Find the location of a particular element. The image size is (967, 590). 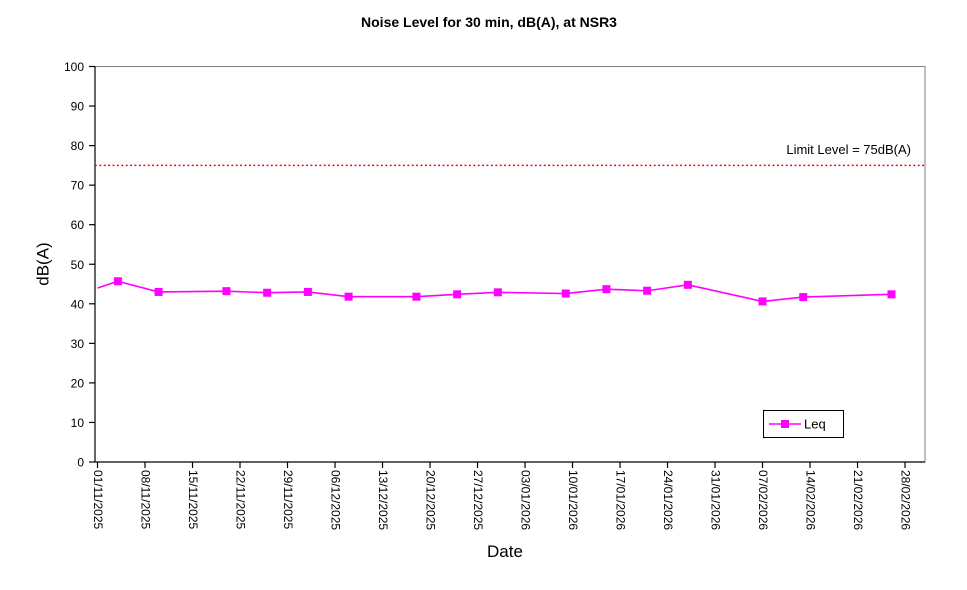

chart-title: Noise Level for 30 min, dB(A), at NSR3 is located at coordinates (489, 22).